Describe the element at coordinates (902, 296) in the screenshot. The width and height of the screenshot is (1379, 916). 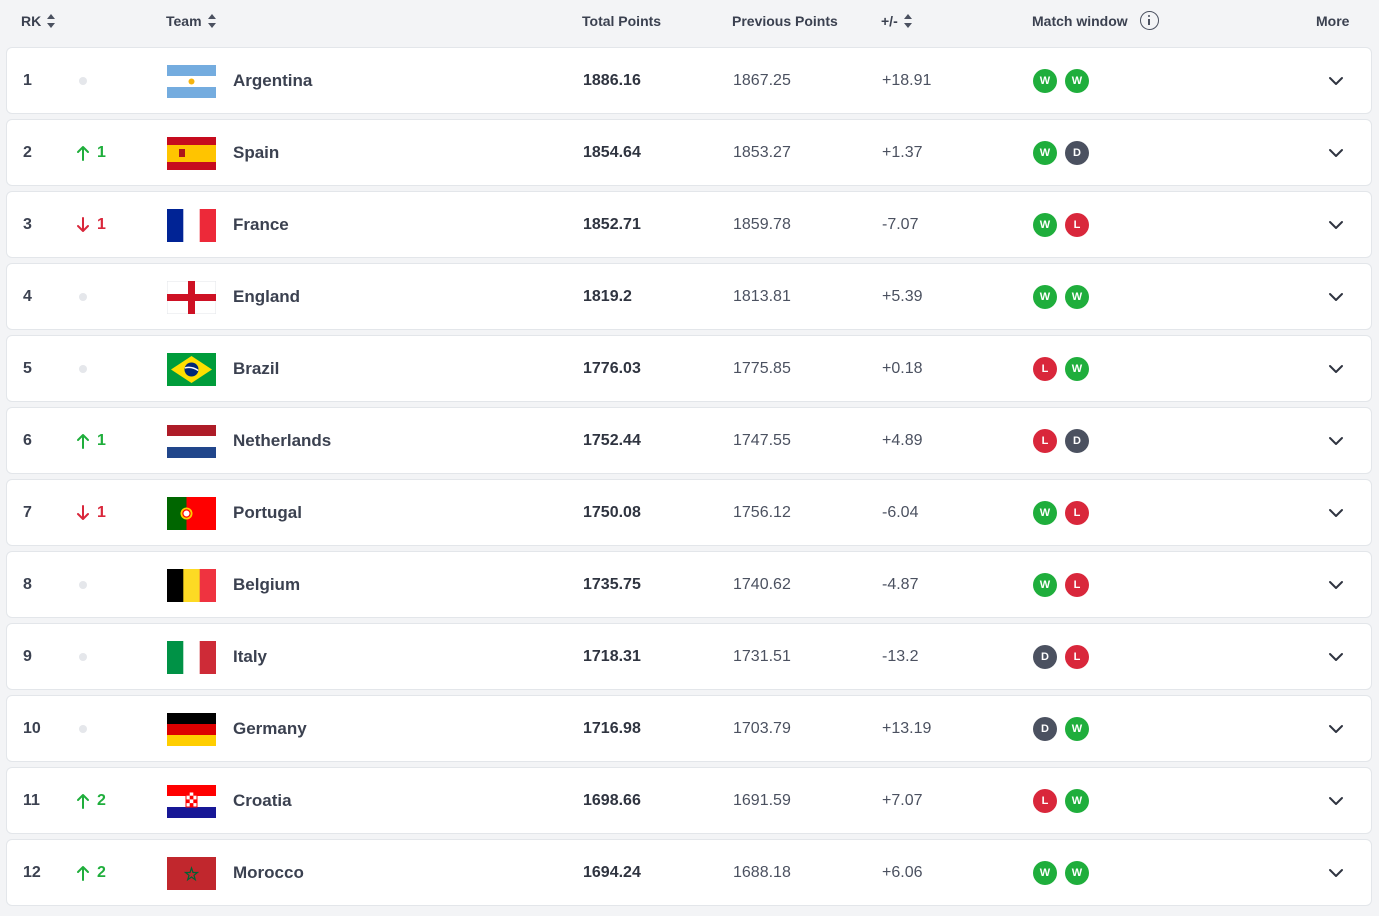
I see `points-diff-value: +5.39` at that location.